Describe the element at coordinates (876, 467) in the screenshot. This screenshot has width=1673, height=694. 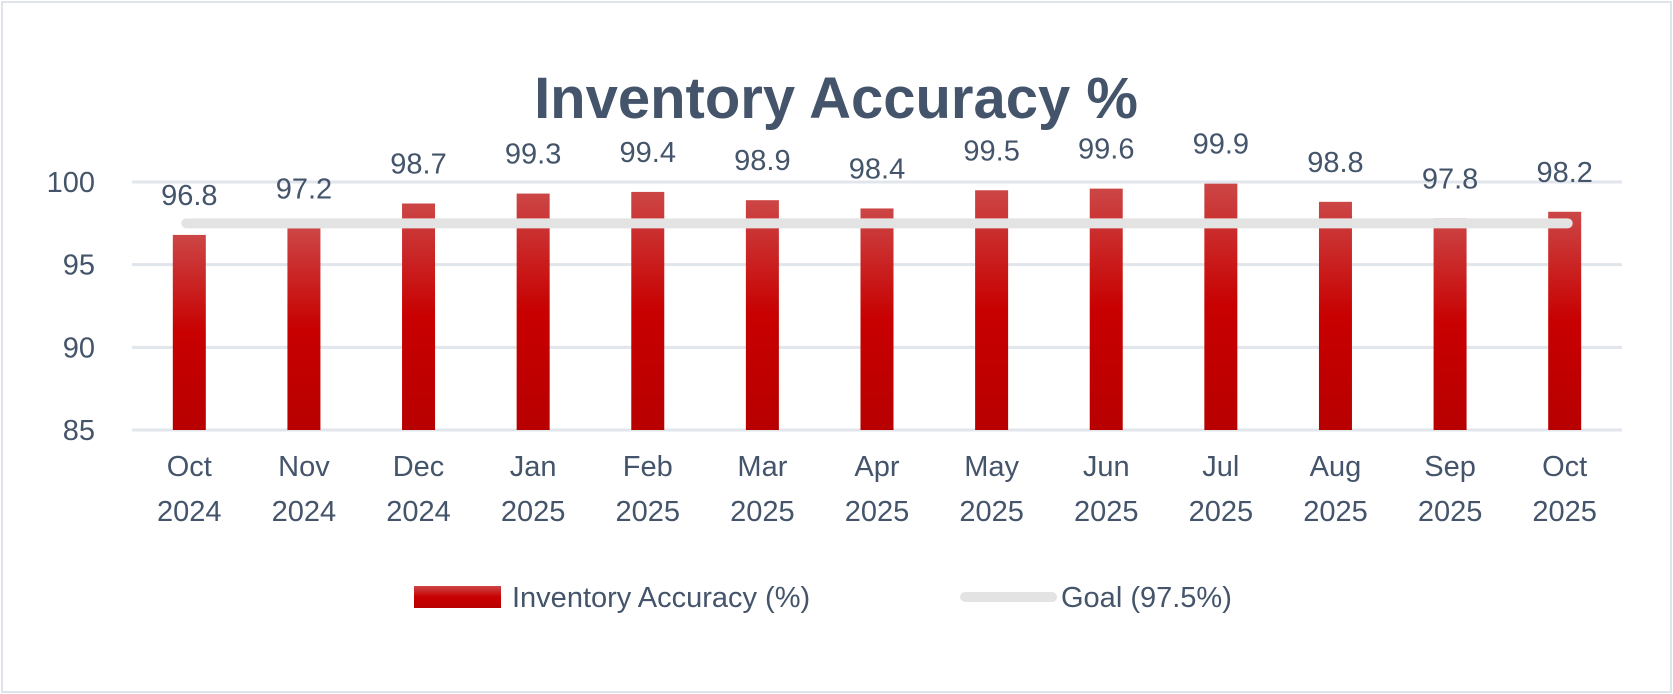
I see `x-tick-label: Apr` at that location.